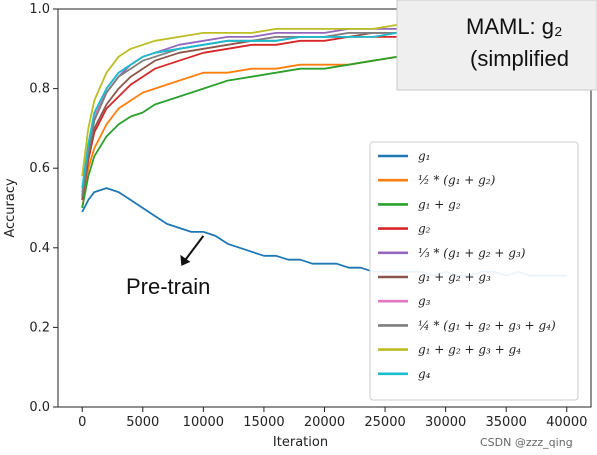  Describe the element at coordinates (194, 248) in the screenshot. I see `pre-train-arrow` at that location.